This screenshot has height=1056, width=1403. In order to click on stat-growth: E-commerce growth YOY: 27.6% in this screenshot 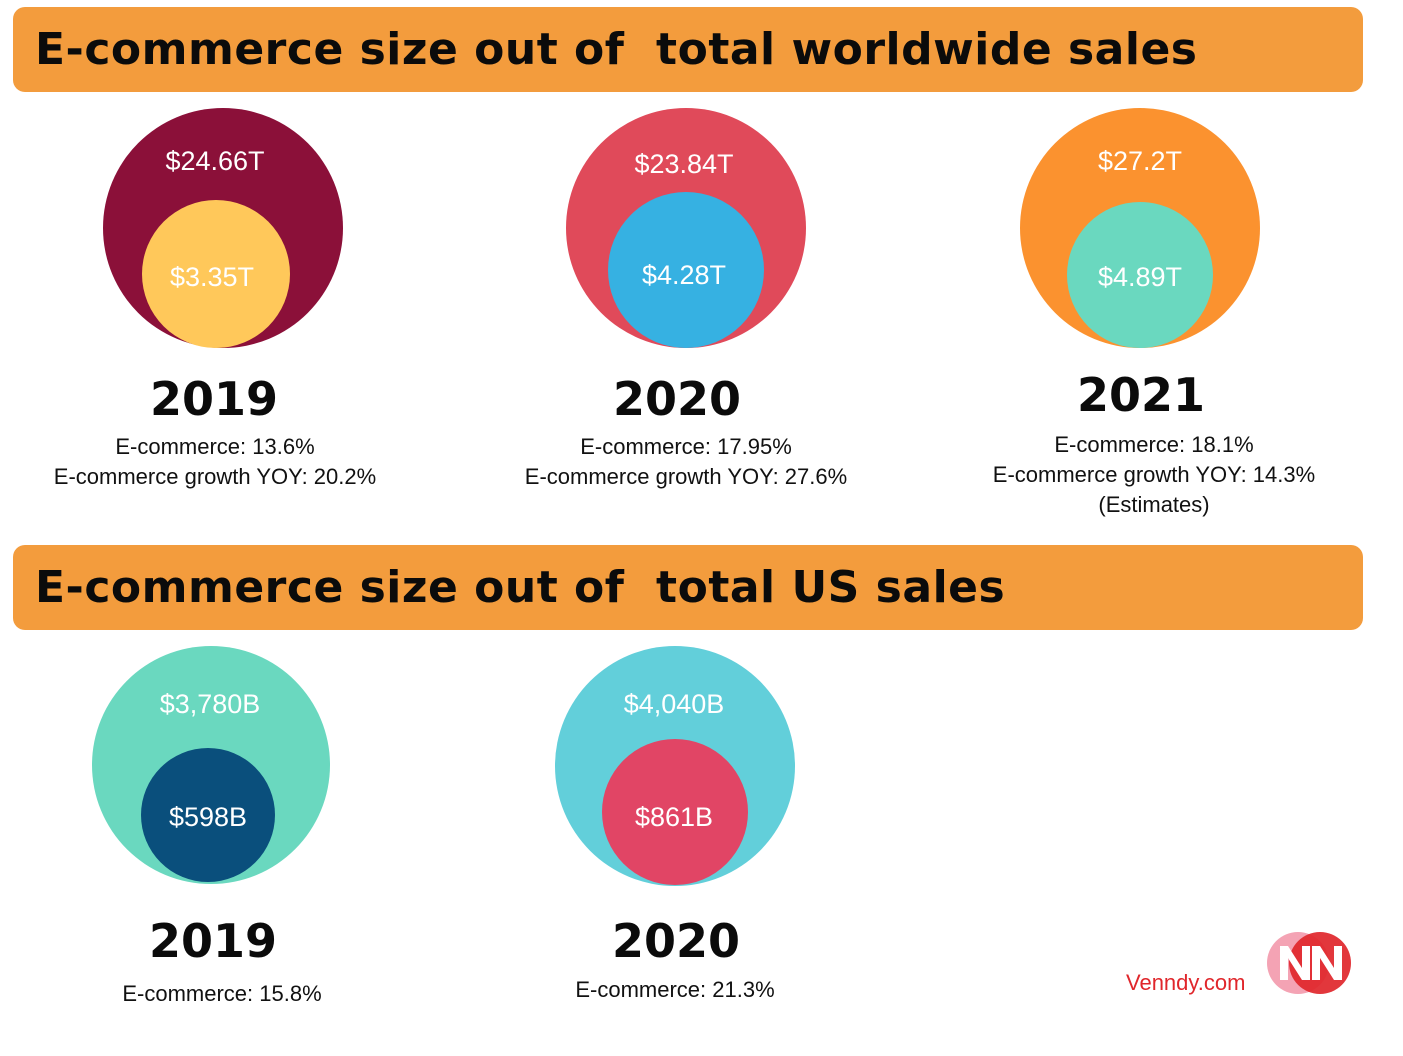, I will do `click(686, 476)`.